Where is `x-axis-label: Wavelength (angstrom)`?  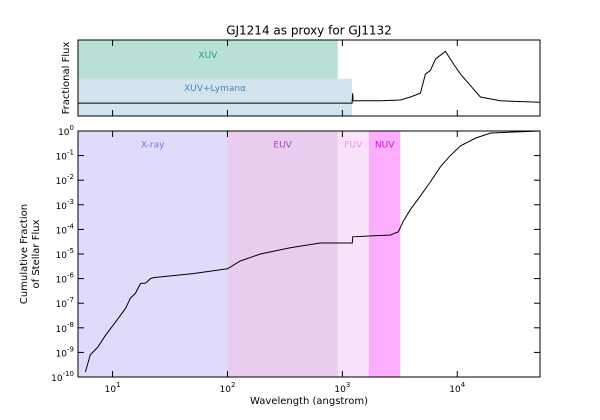
x-axis-label: Wavelength (angstrom) is located at coordinates (309, 401).